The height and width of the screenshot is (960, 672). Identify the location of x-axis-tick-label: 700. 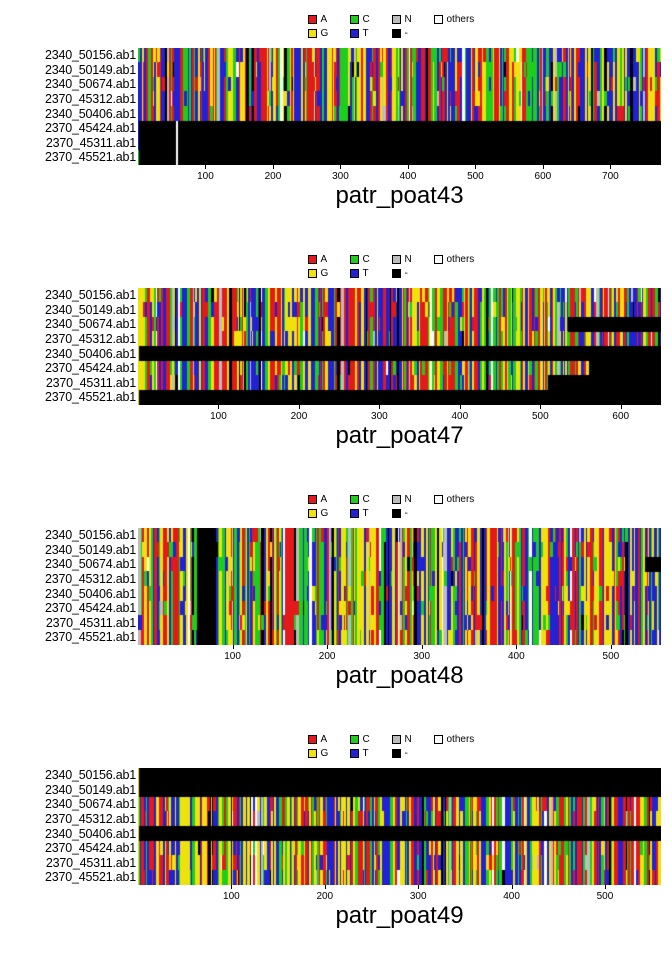
(610, 176).